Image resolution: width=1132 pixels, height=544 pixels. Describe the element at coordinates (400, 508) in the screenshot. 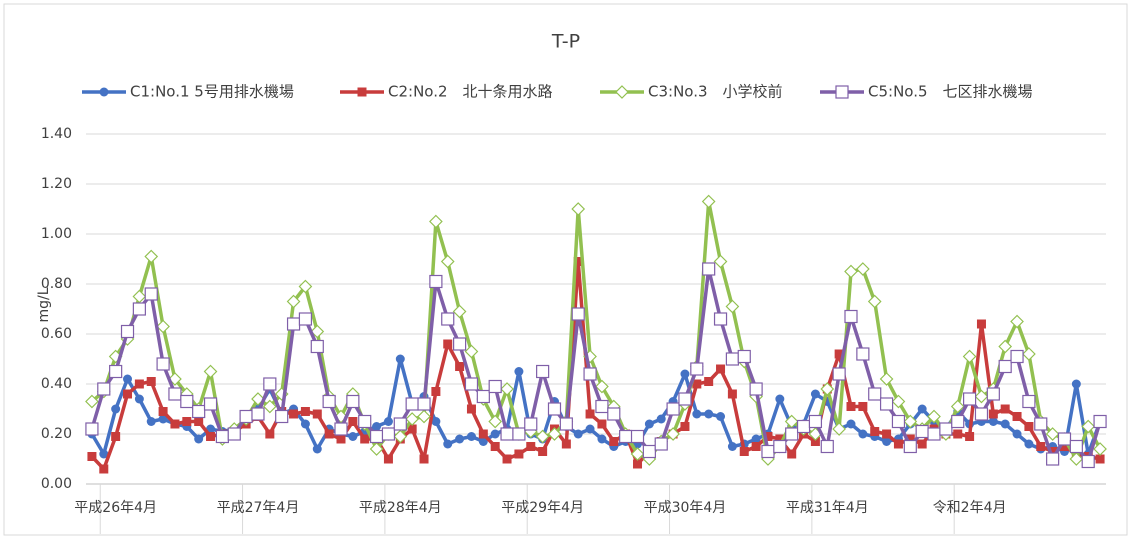

I see `x-tick-label: 平成28年4月` at that location.